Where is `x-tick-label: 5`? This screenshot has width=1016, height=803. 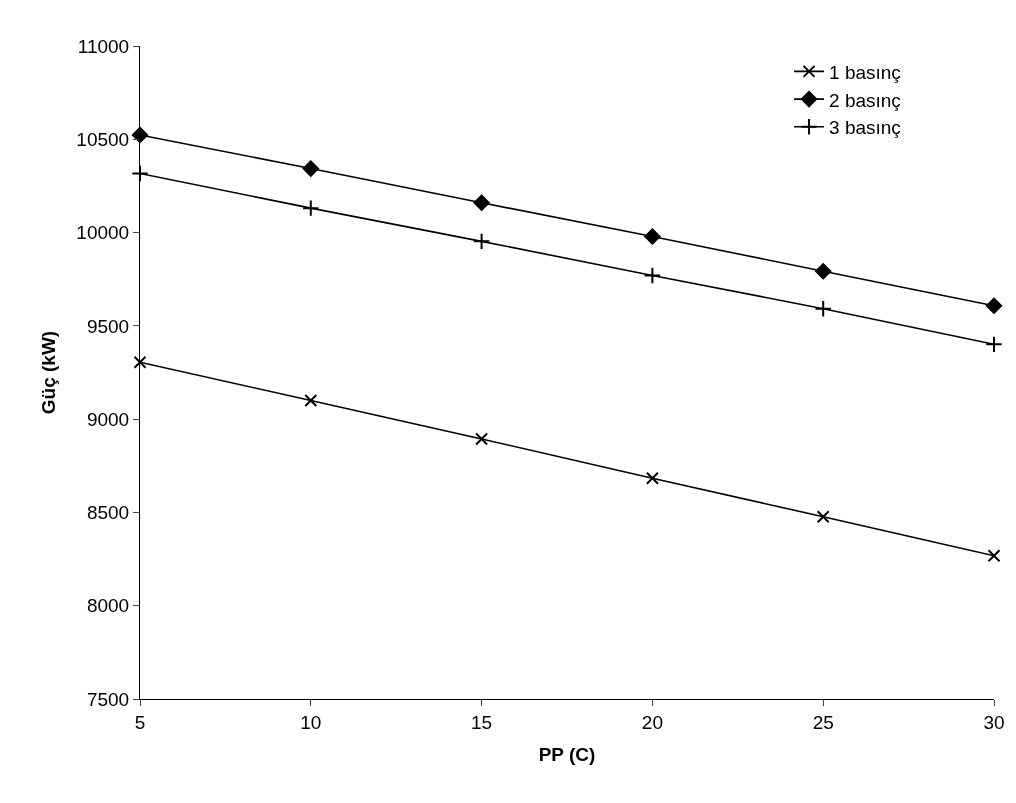 x-tick-label: 5 is located at coordinates (140, 722).